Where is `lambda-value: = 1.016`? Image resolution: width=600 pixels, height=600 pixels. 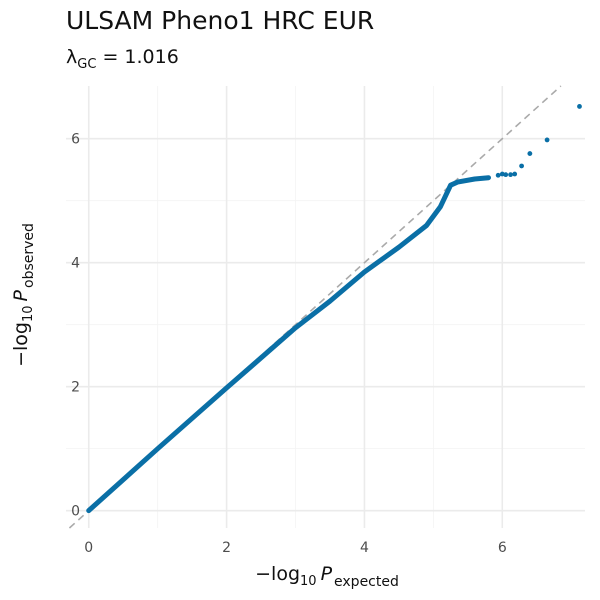
lambda-value: = 1.016 is located at coordinates (137, 57).